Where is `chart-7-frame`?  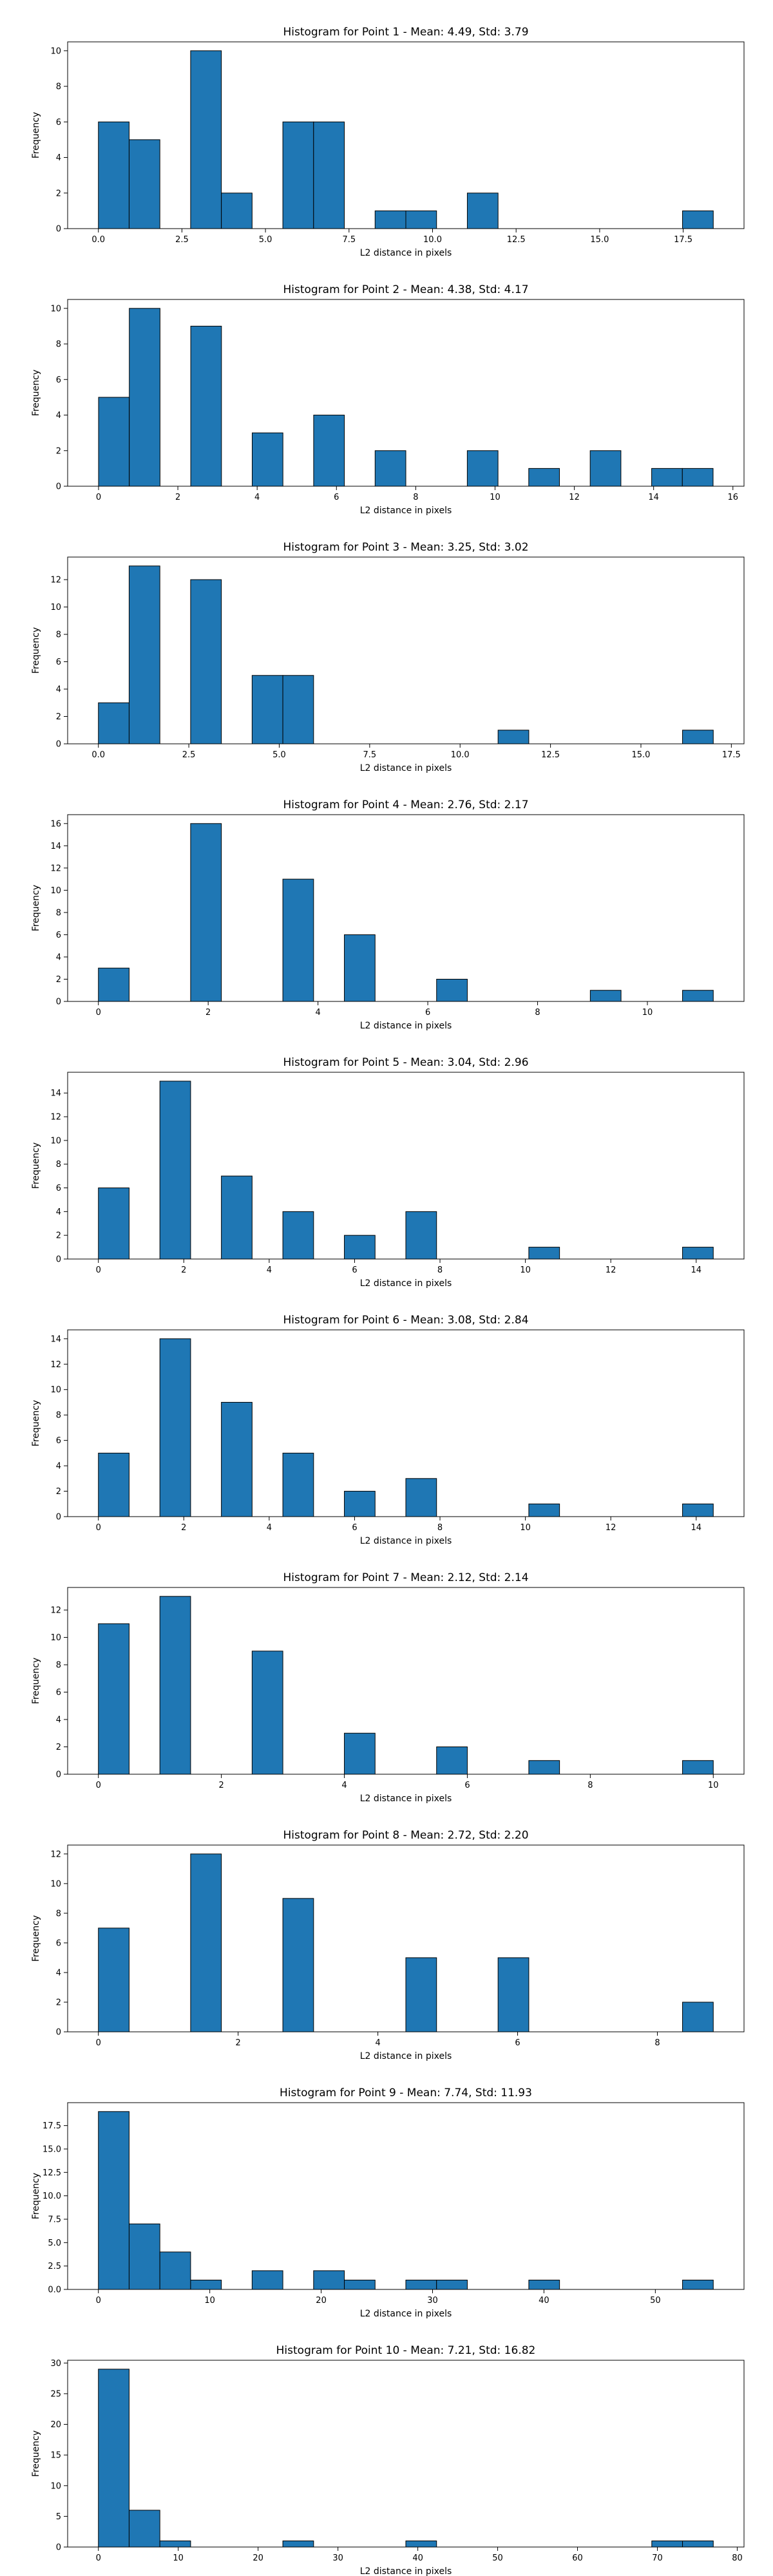
chart-7-frame is located at coordinates (406, 1681).